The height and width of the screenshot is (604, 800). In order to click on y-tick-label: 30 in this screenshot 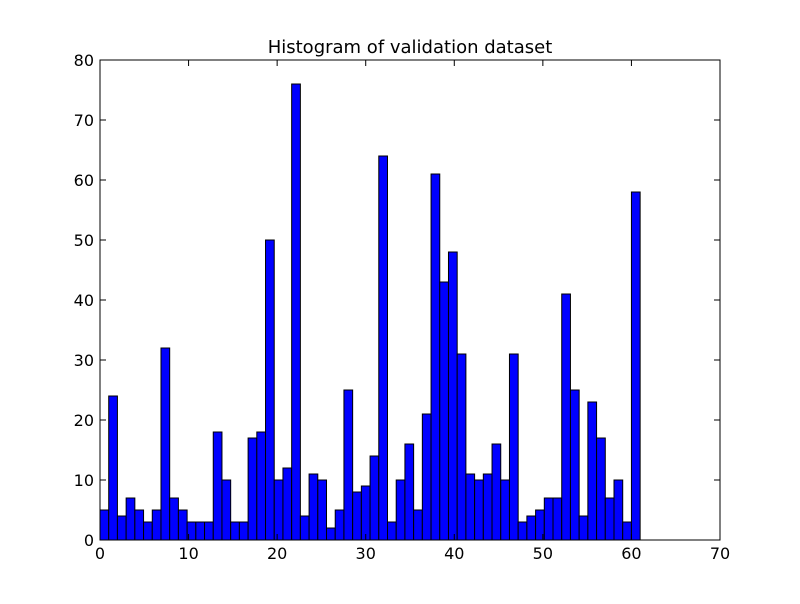, I will do `click(84, 360)`.